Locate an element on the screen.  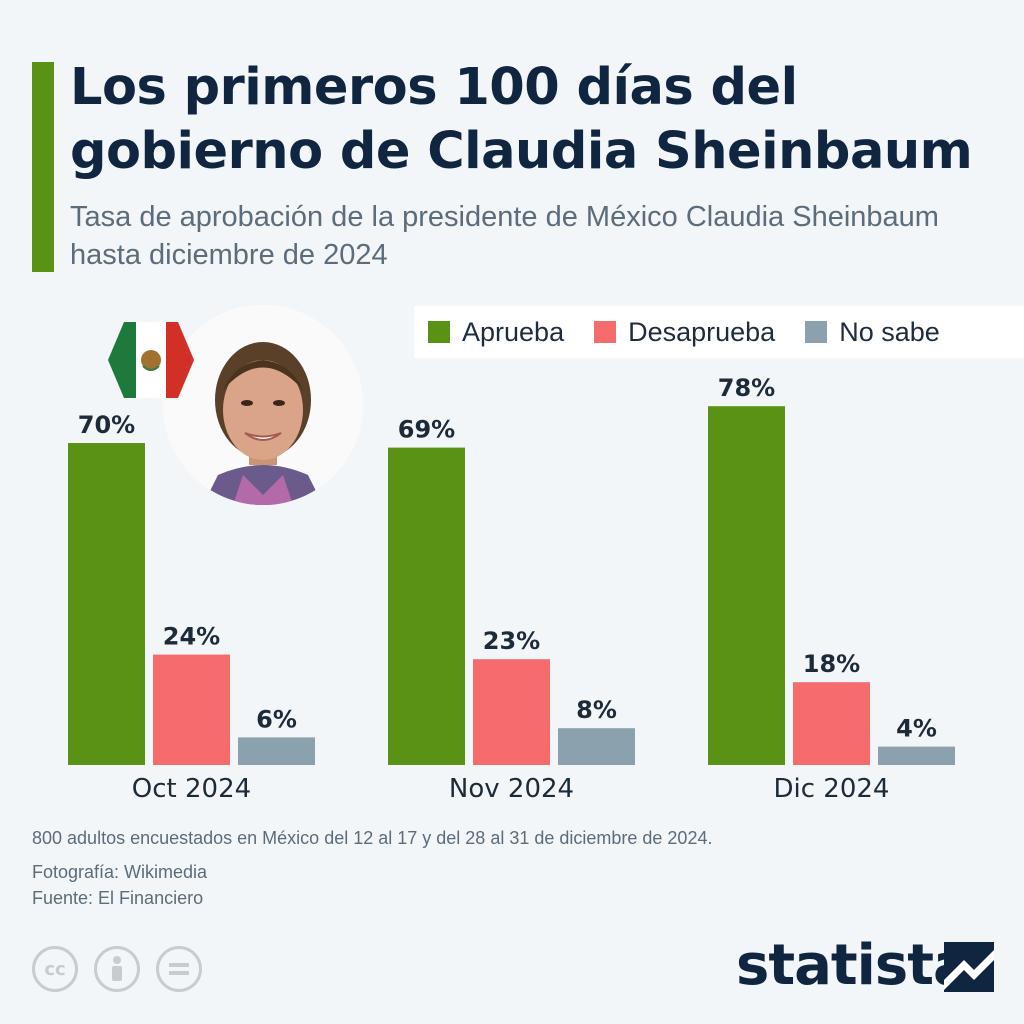
statista-logo: statista is located at coordinates (853, 965).